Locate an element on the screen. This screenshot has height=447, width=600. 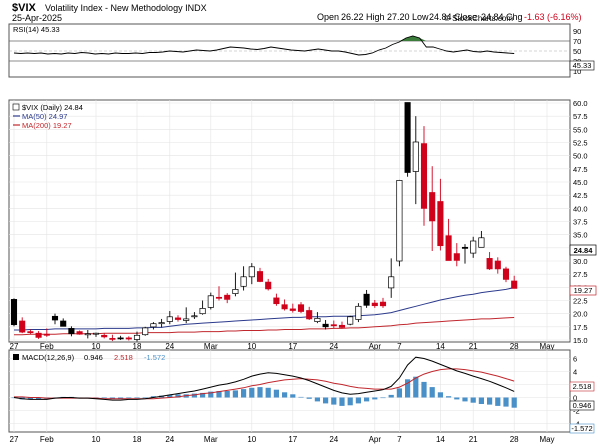
rsi-overbought-fill is located at coordinates (413, 38).